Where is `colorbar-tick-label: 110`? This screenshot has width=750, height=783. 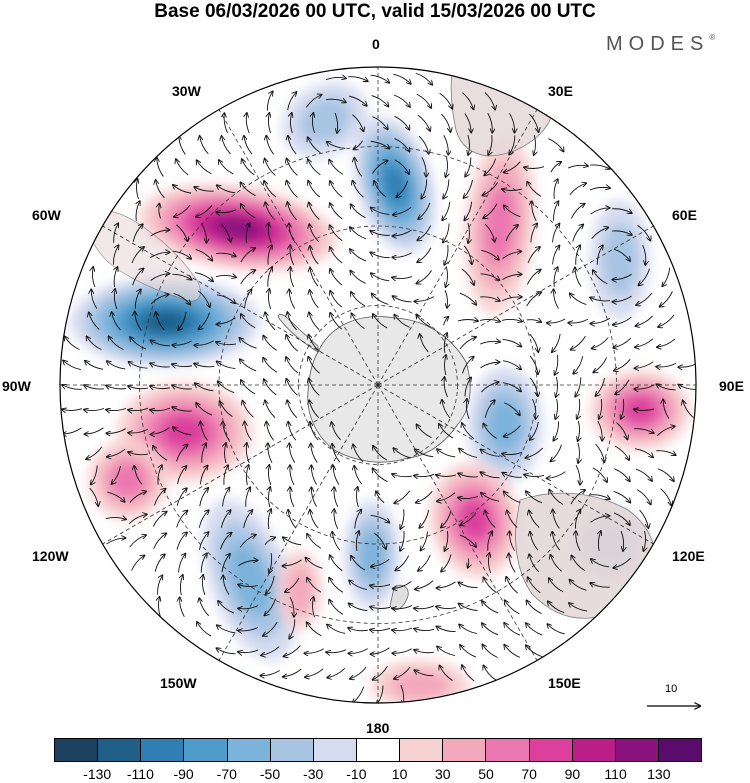 colorbar-tick-label: 110 is located at coordinates (615, 774).